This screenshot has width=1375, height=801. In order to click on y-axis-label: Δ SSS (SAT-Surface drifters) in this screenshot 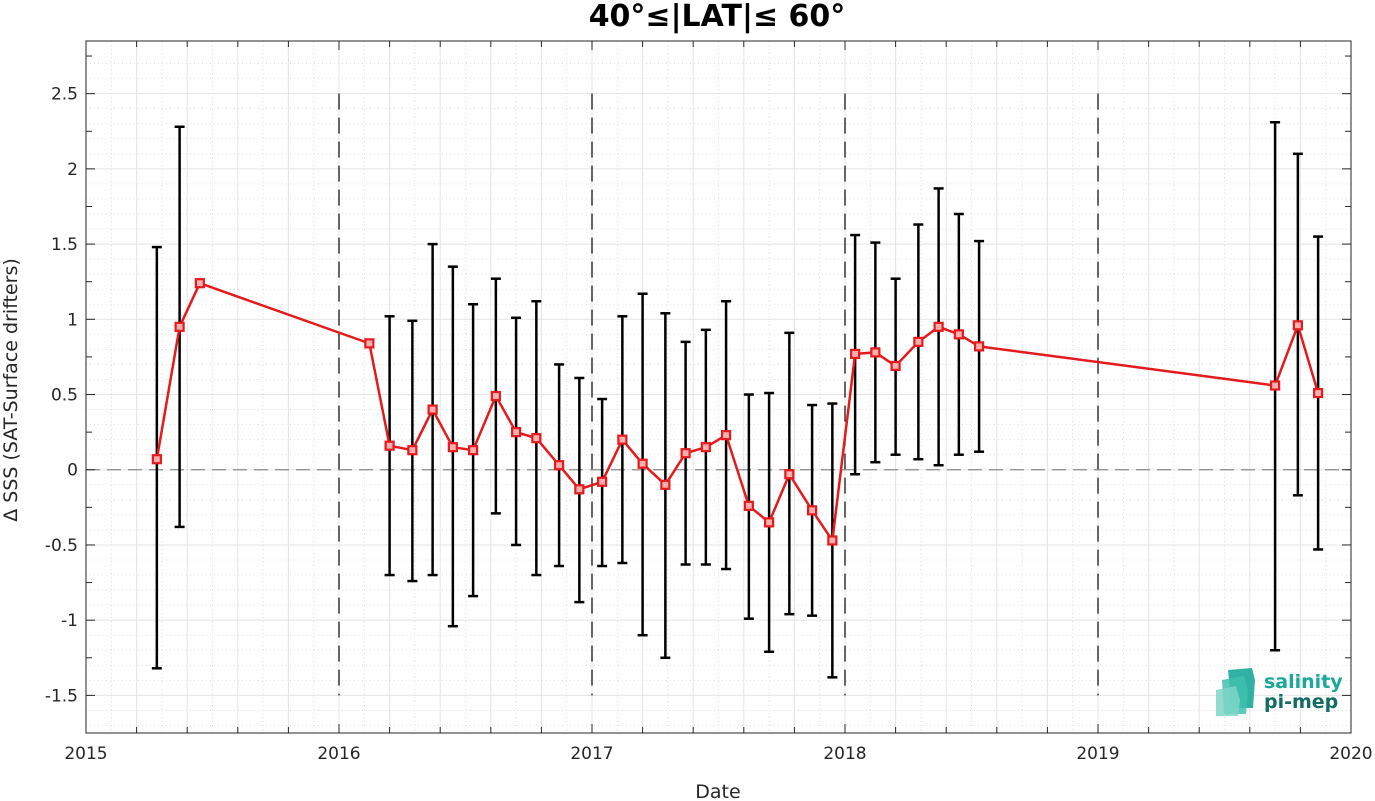, I will do `click(11, 390)`.